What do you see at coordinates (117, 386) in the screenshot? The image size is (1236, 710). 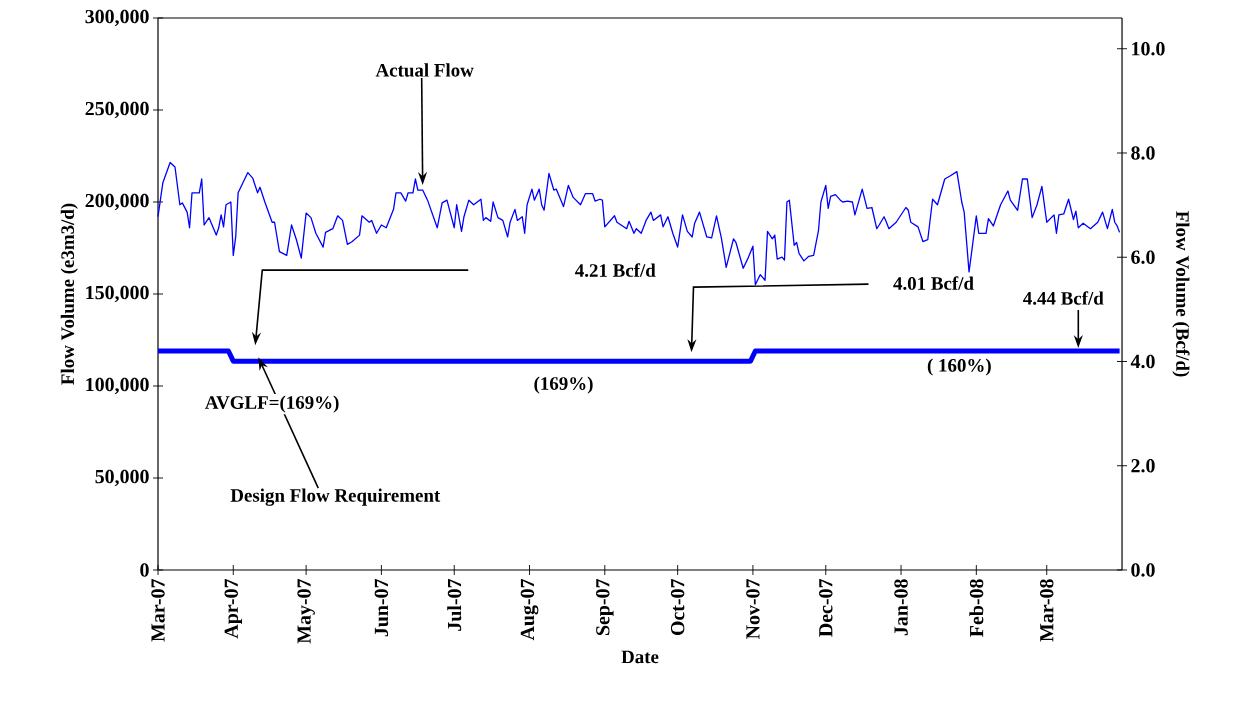 I see `y-tick-label: 100,000` at bounding box center [117, 386].